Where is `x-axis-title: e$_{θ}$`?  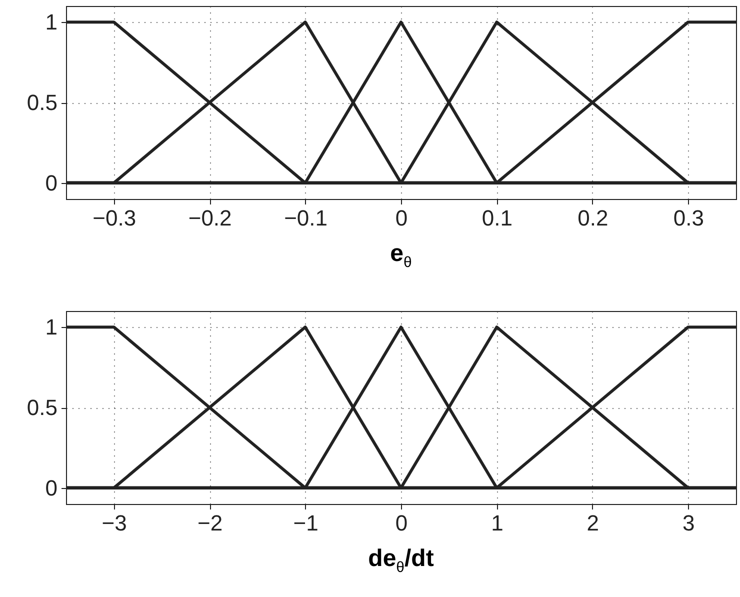 x-axis-title: e$_{θ}$ is located at coordinates (401, 256).